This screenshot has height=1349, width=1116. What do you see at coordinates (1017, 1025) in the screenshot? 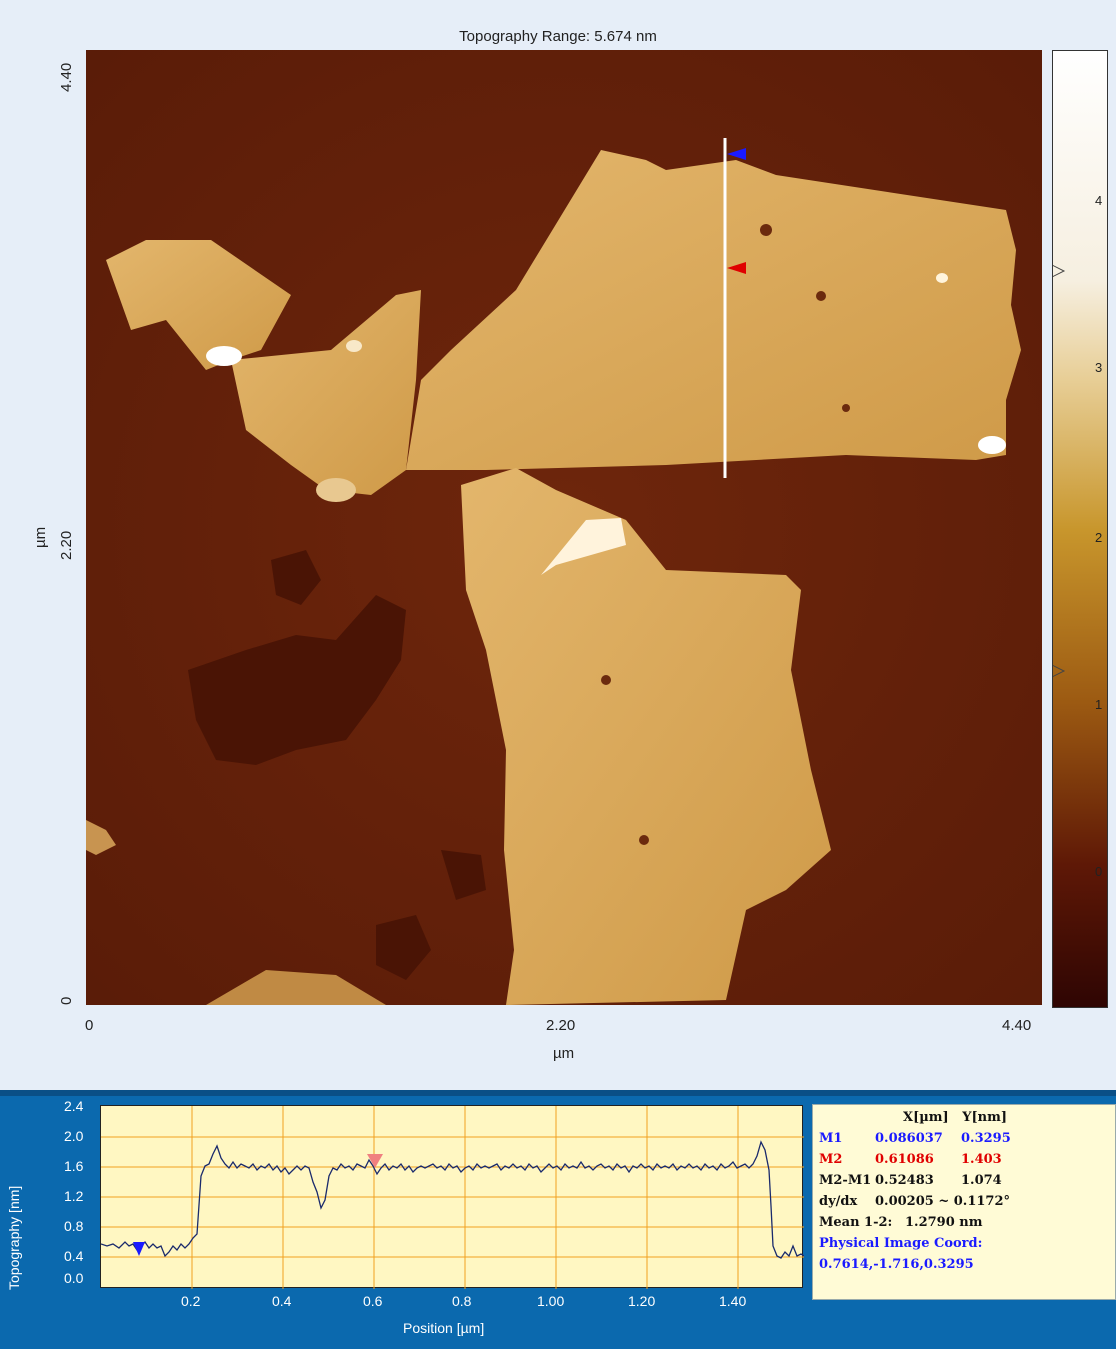
I see `x-tick-right: 4.40` at bounding box center [1017, 1025].